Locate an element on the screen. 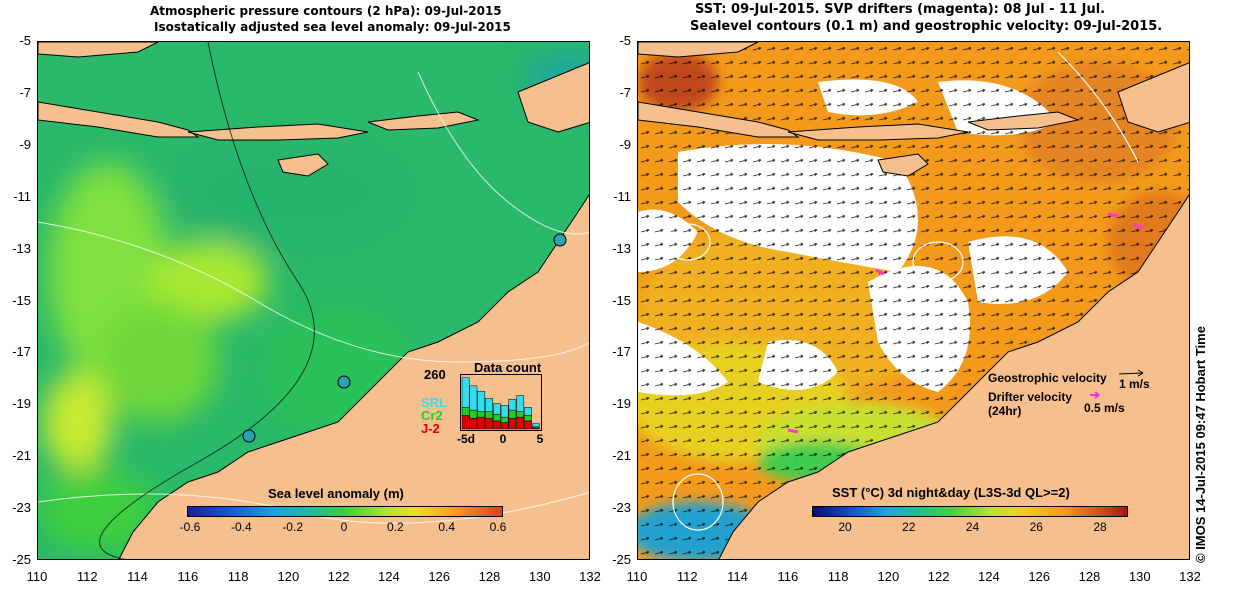 The image size is (1250, 590). data-count-title: Data count is located at coordinates (508, 367).